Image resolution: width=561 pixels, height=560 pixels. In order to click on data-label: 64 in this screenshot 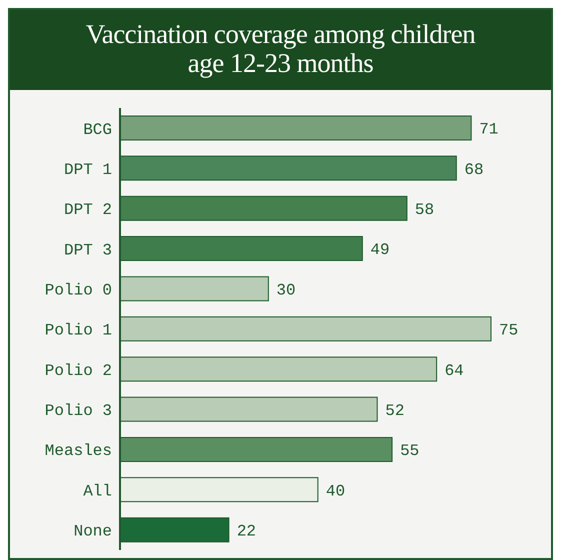, I will do `click(454, 371)`.